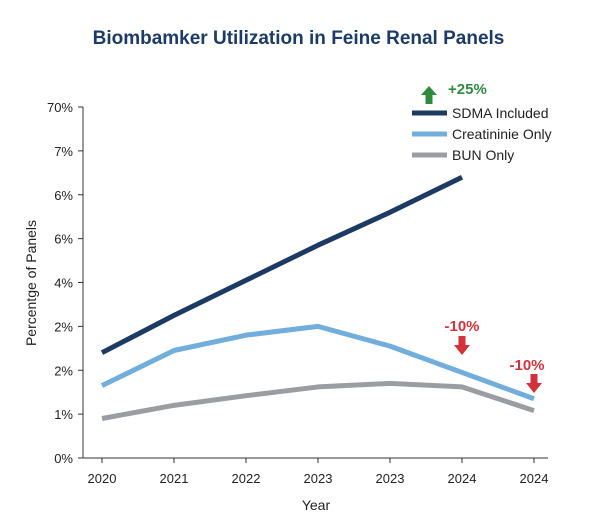 This screenshot has height=520, width=597. I want to click on x-ticks: 2020 2021 2022 2023 2023 2024 2024, so click(318, 472).